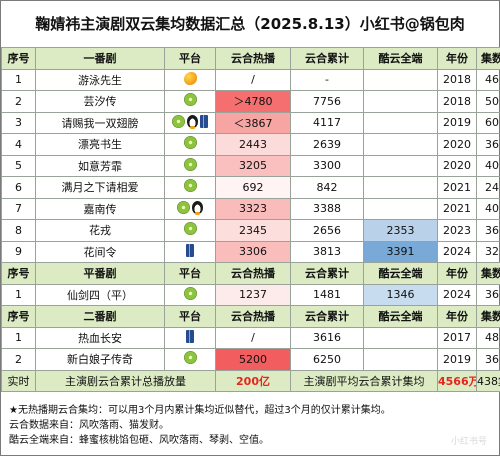  Describe the element at coordinates (139, 440) in the screenshot. I see `note-line: 酷云全端来自：蜂蜜核桃馅包砸、风吹落雨、琴剥、空值。` at that location.